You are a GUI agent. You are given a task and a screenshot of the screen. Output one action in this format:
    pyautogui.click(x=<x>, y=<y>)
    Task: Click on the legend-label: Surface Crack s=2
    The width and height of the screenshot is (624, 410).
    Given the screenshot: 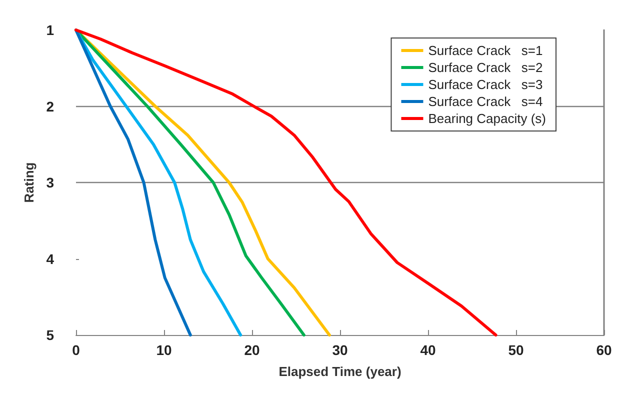 What is the action you would take?
    pyautogui.click(x=485, y=67)
    